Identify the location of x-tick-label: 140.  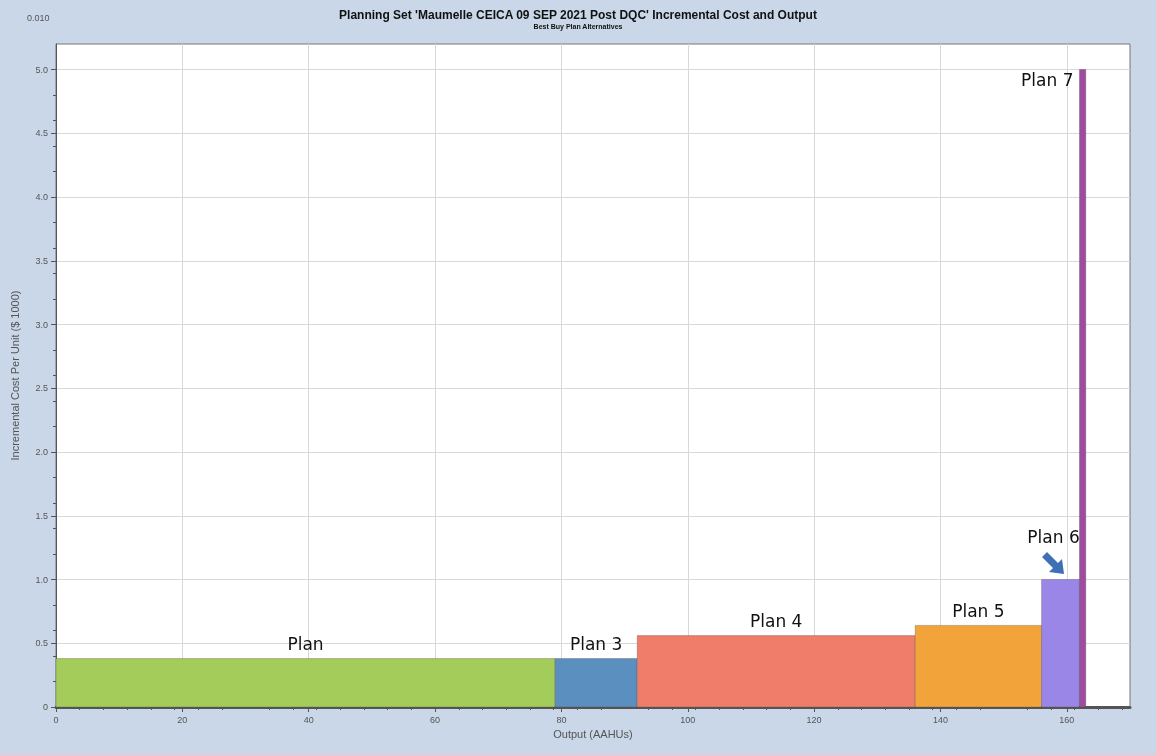
(940, 719).